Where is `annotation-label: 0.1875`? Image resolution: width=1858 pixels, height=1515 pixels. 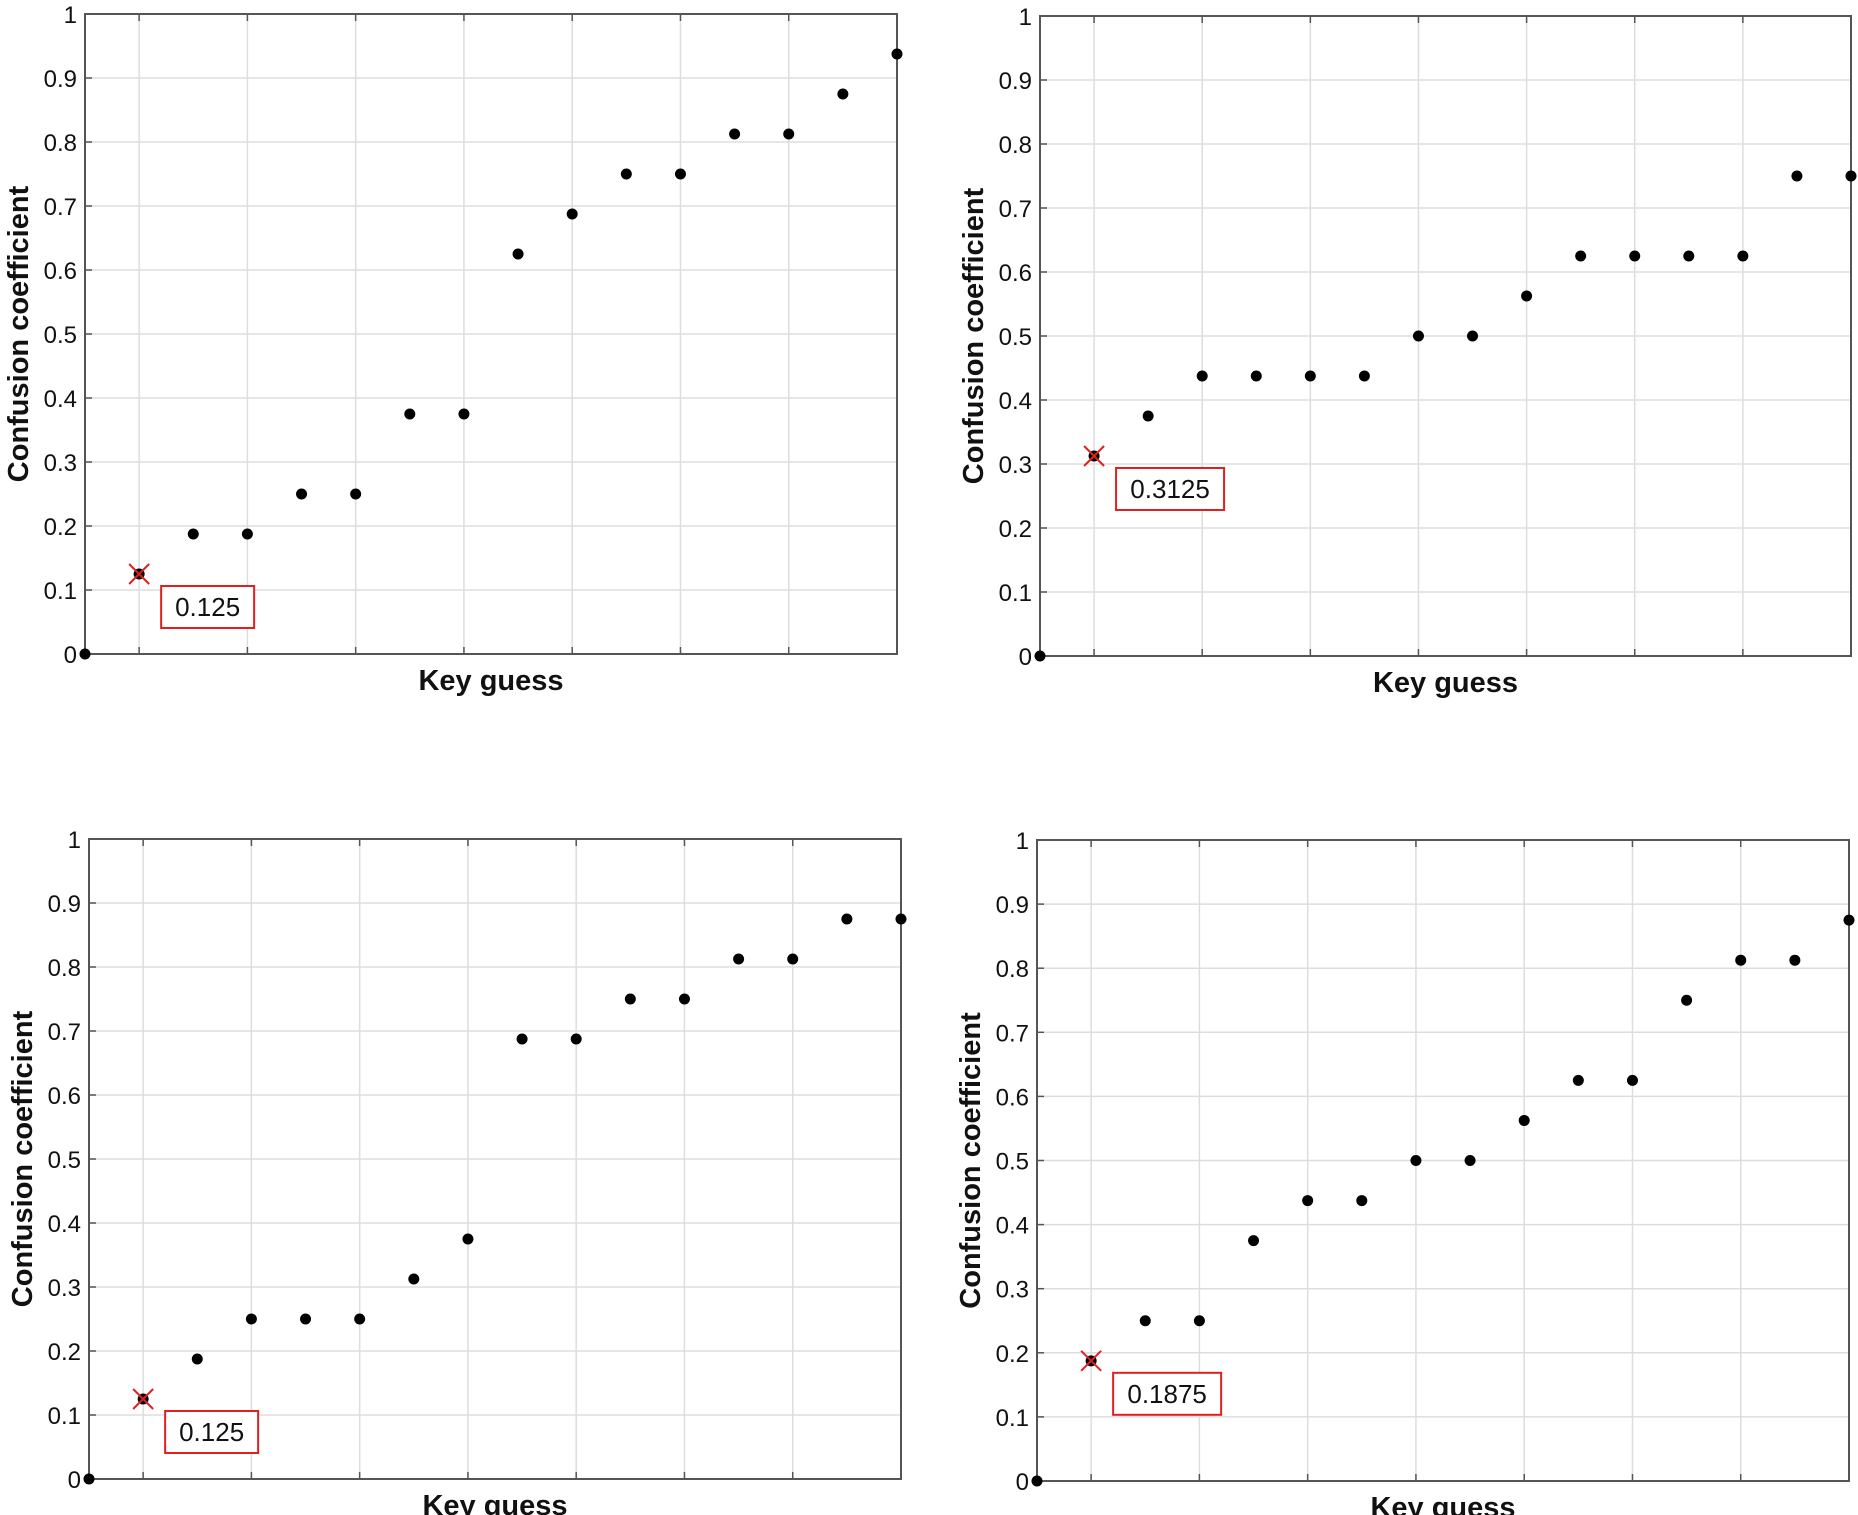
annotation-label: 0.1875 is located at coordinates (1167, 1394).